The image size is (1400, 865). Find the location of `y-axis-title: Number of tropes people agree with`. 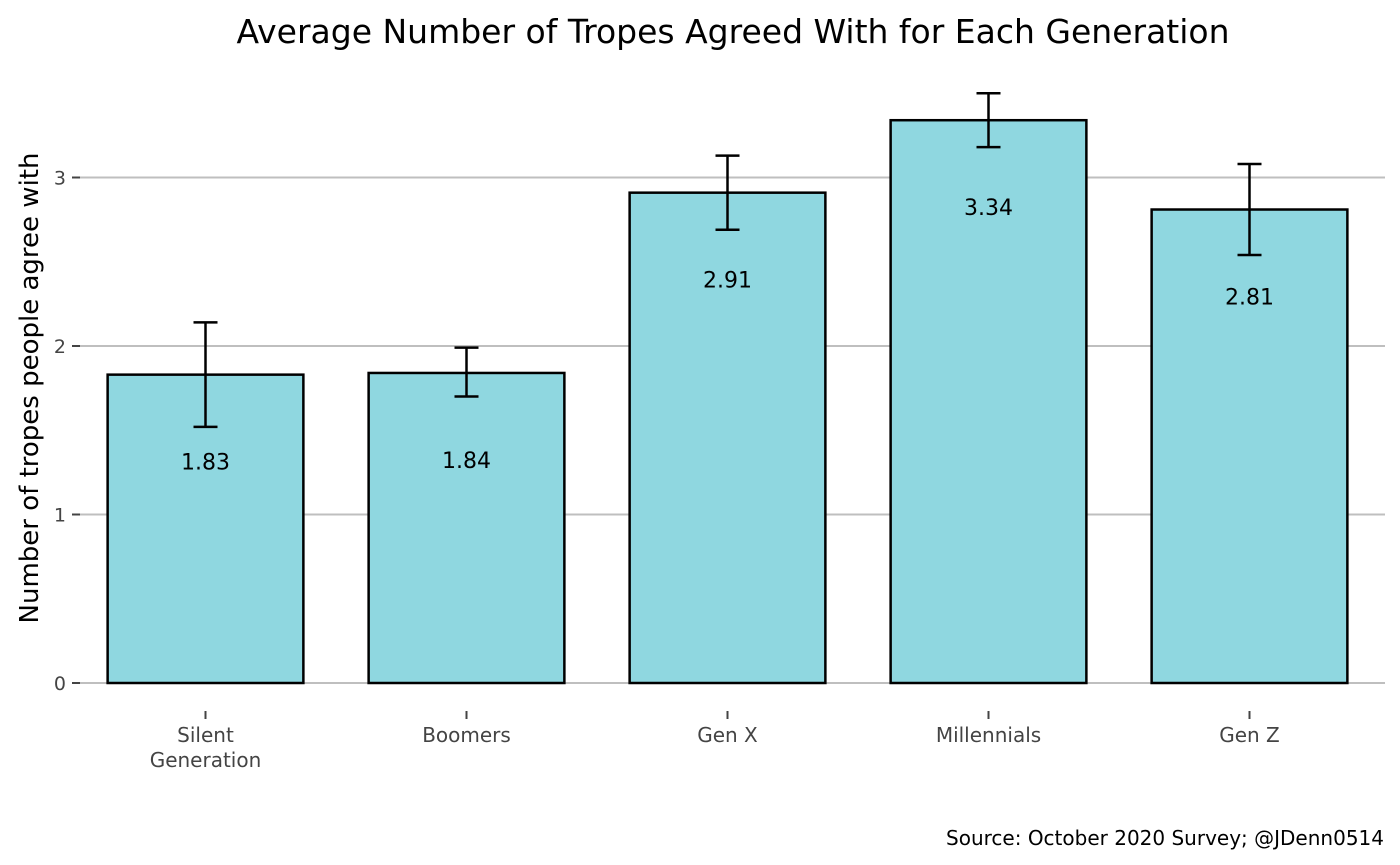

y-axis-title: Number of tropes people agree with is located at coordinates (30, 388).